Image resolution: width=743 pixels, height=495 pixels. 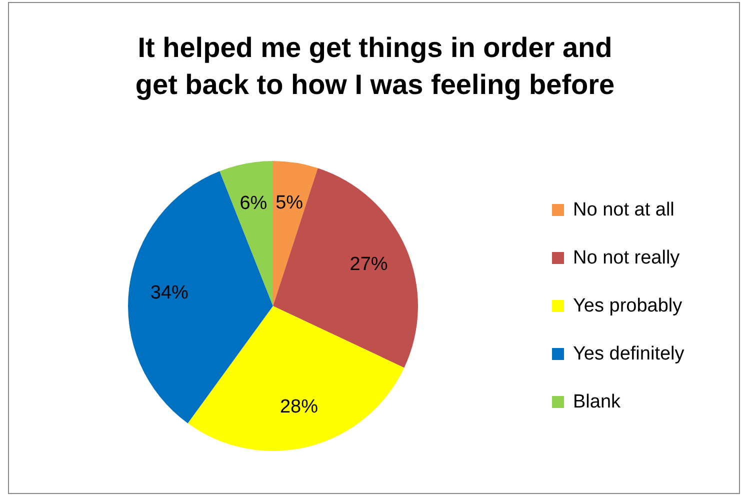 I want to click on chart-title: It helped me get things in order and get back to how I was feeling before, so click(x=375, y=66).